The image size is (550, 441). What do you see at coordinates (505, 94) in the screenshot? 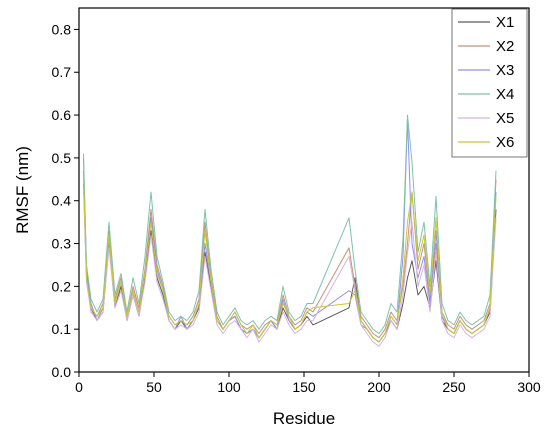
I see `legend-label-x4: X4` at bounding box center [505, 94].